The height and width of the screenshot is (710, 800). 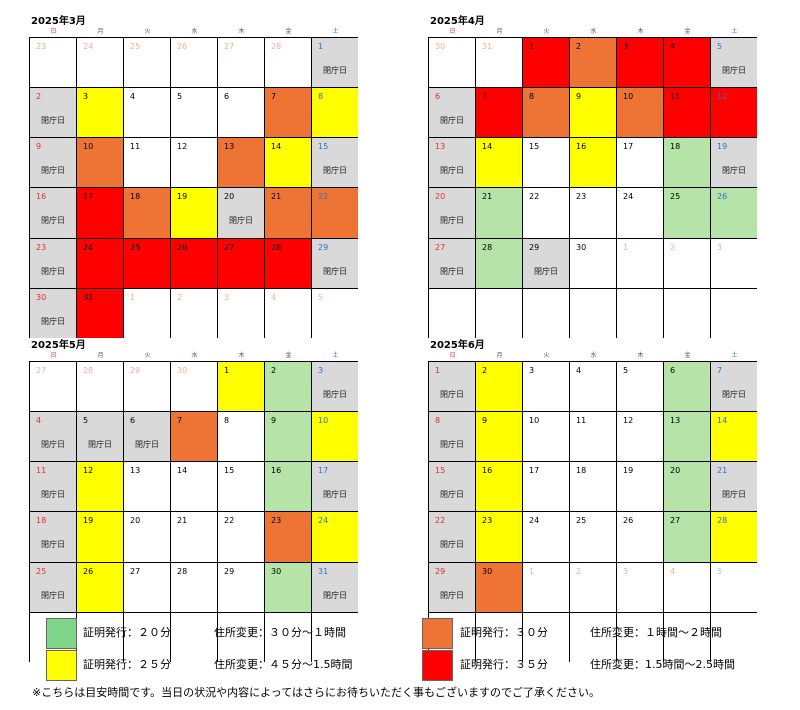 I want to click on day-cell: 4, so click(x=687, y=63).